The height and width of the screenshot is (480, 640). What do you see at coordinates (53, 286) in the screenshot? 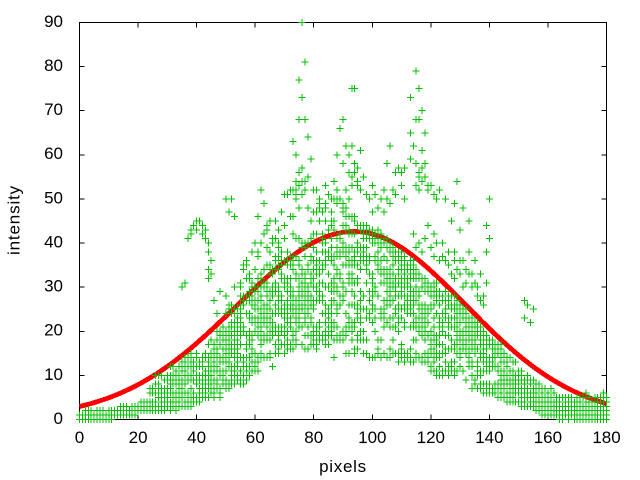
I see `svg-text: 30` at bounding box center [53, 286].